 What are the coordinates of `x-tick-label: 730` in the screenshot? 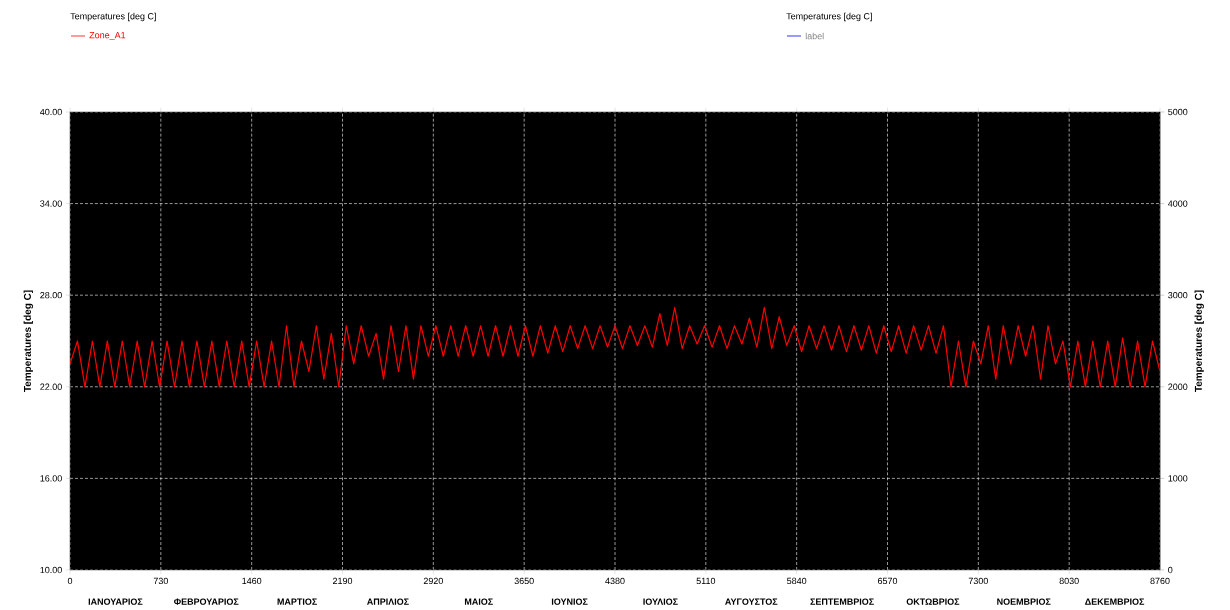 It's located at (160, 581).